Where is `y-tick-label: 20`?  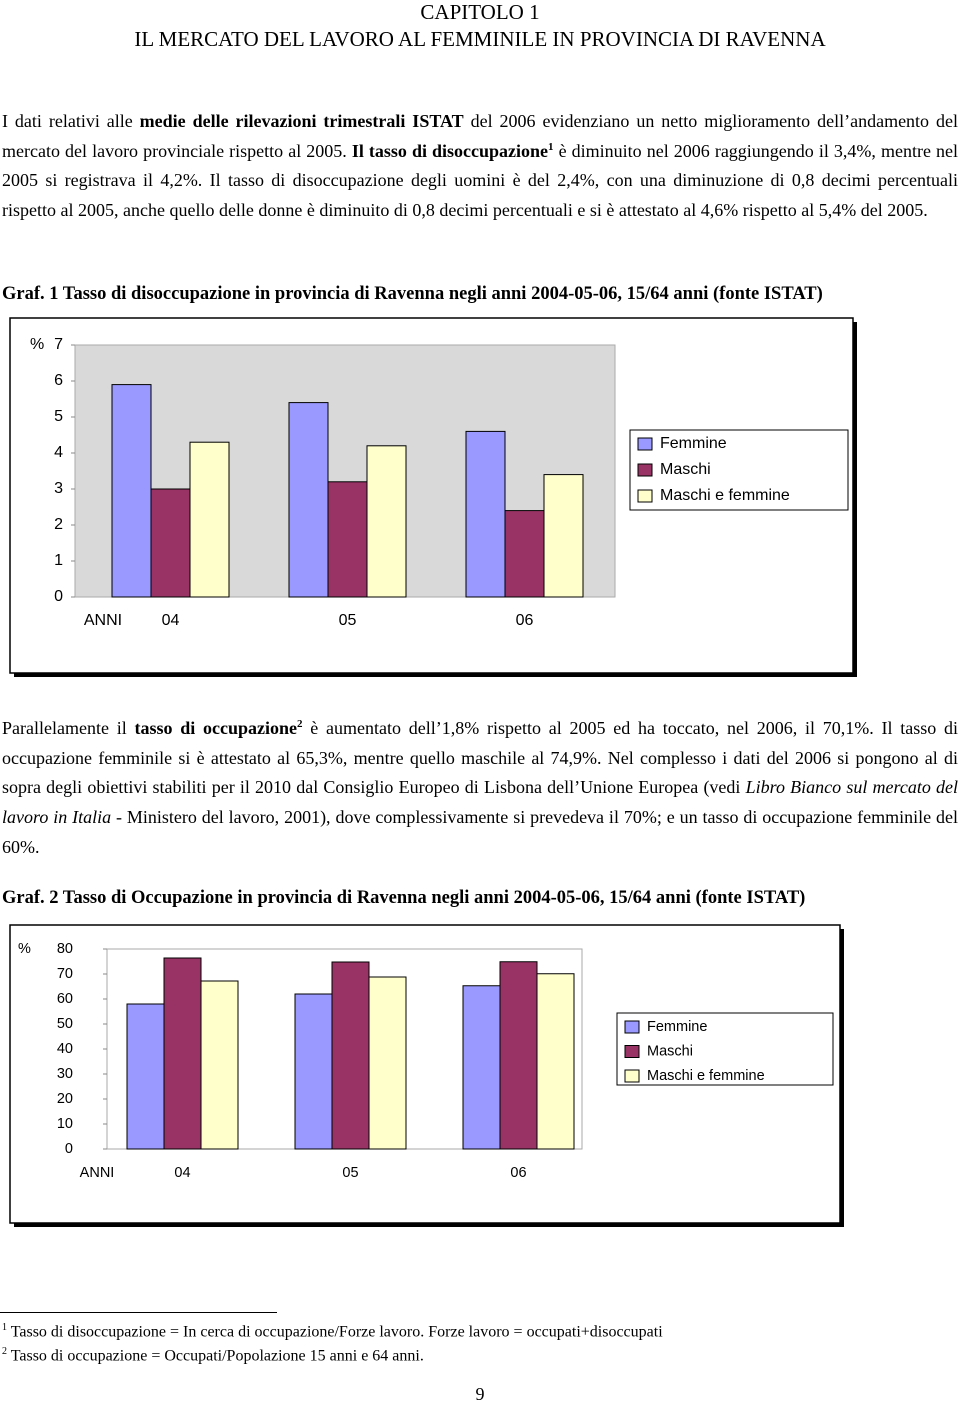 y-tick-label: 20 is located at coordinates (65, 1099).